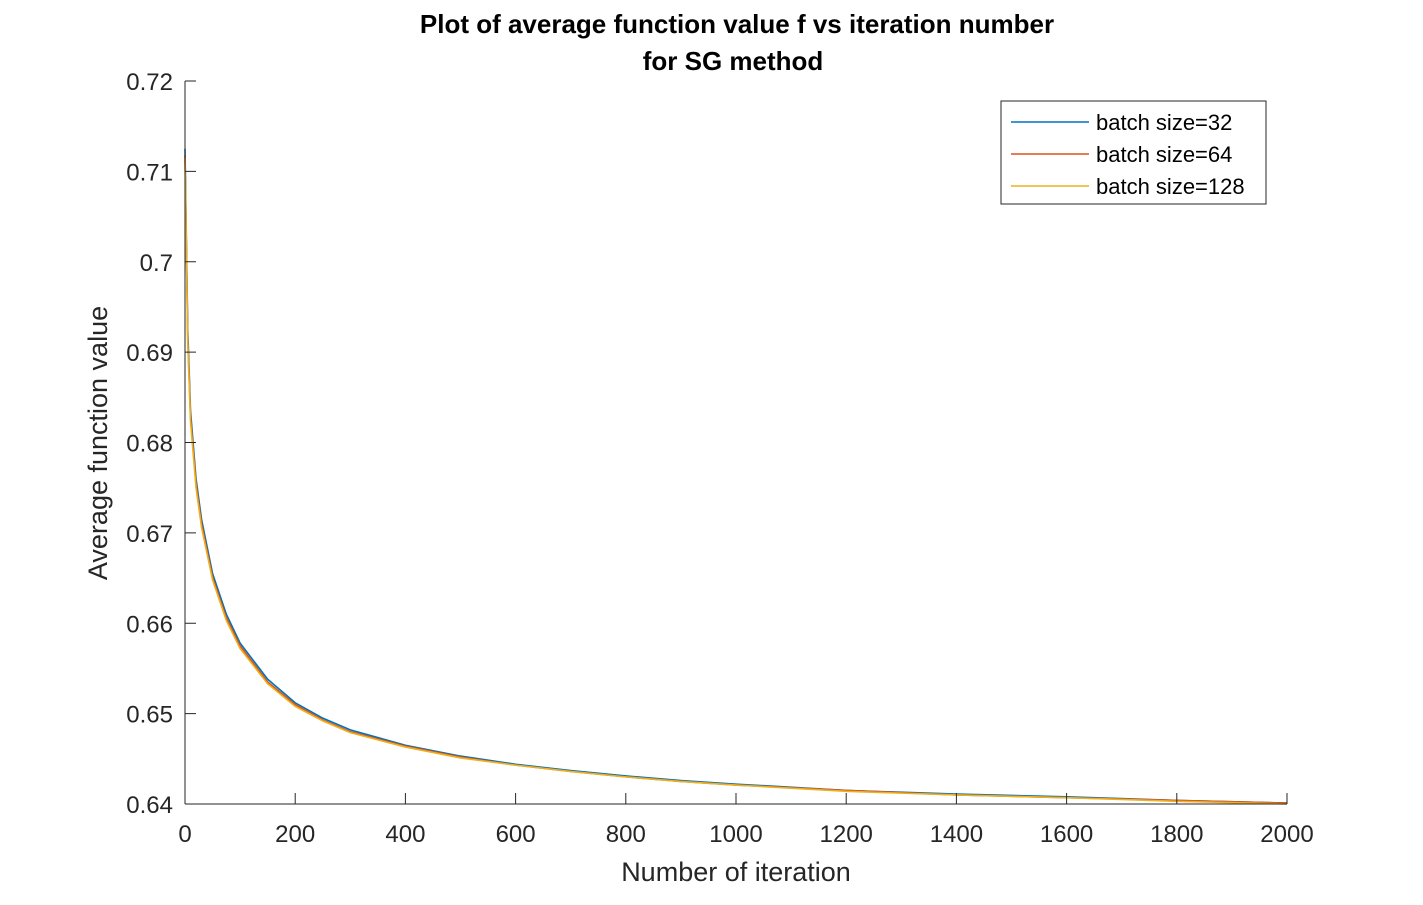 Image resolution: width=1423 pixels, height=905 pixels. What do you see at coordinates (1164, 122) in the screenshot?
I see `legend-label-1: batch size=32` at bounding box center [1164, 122].